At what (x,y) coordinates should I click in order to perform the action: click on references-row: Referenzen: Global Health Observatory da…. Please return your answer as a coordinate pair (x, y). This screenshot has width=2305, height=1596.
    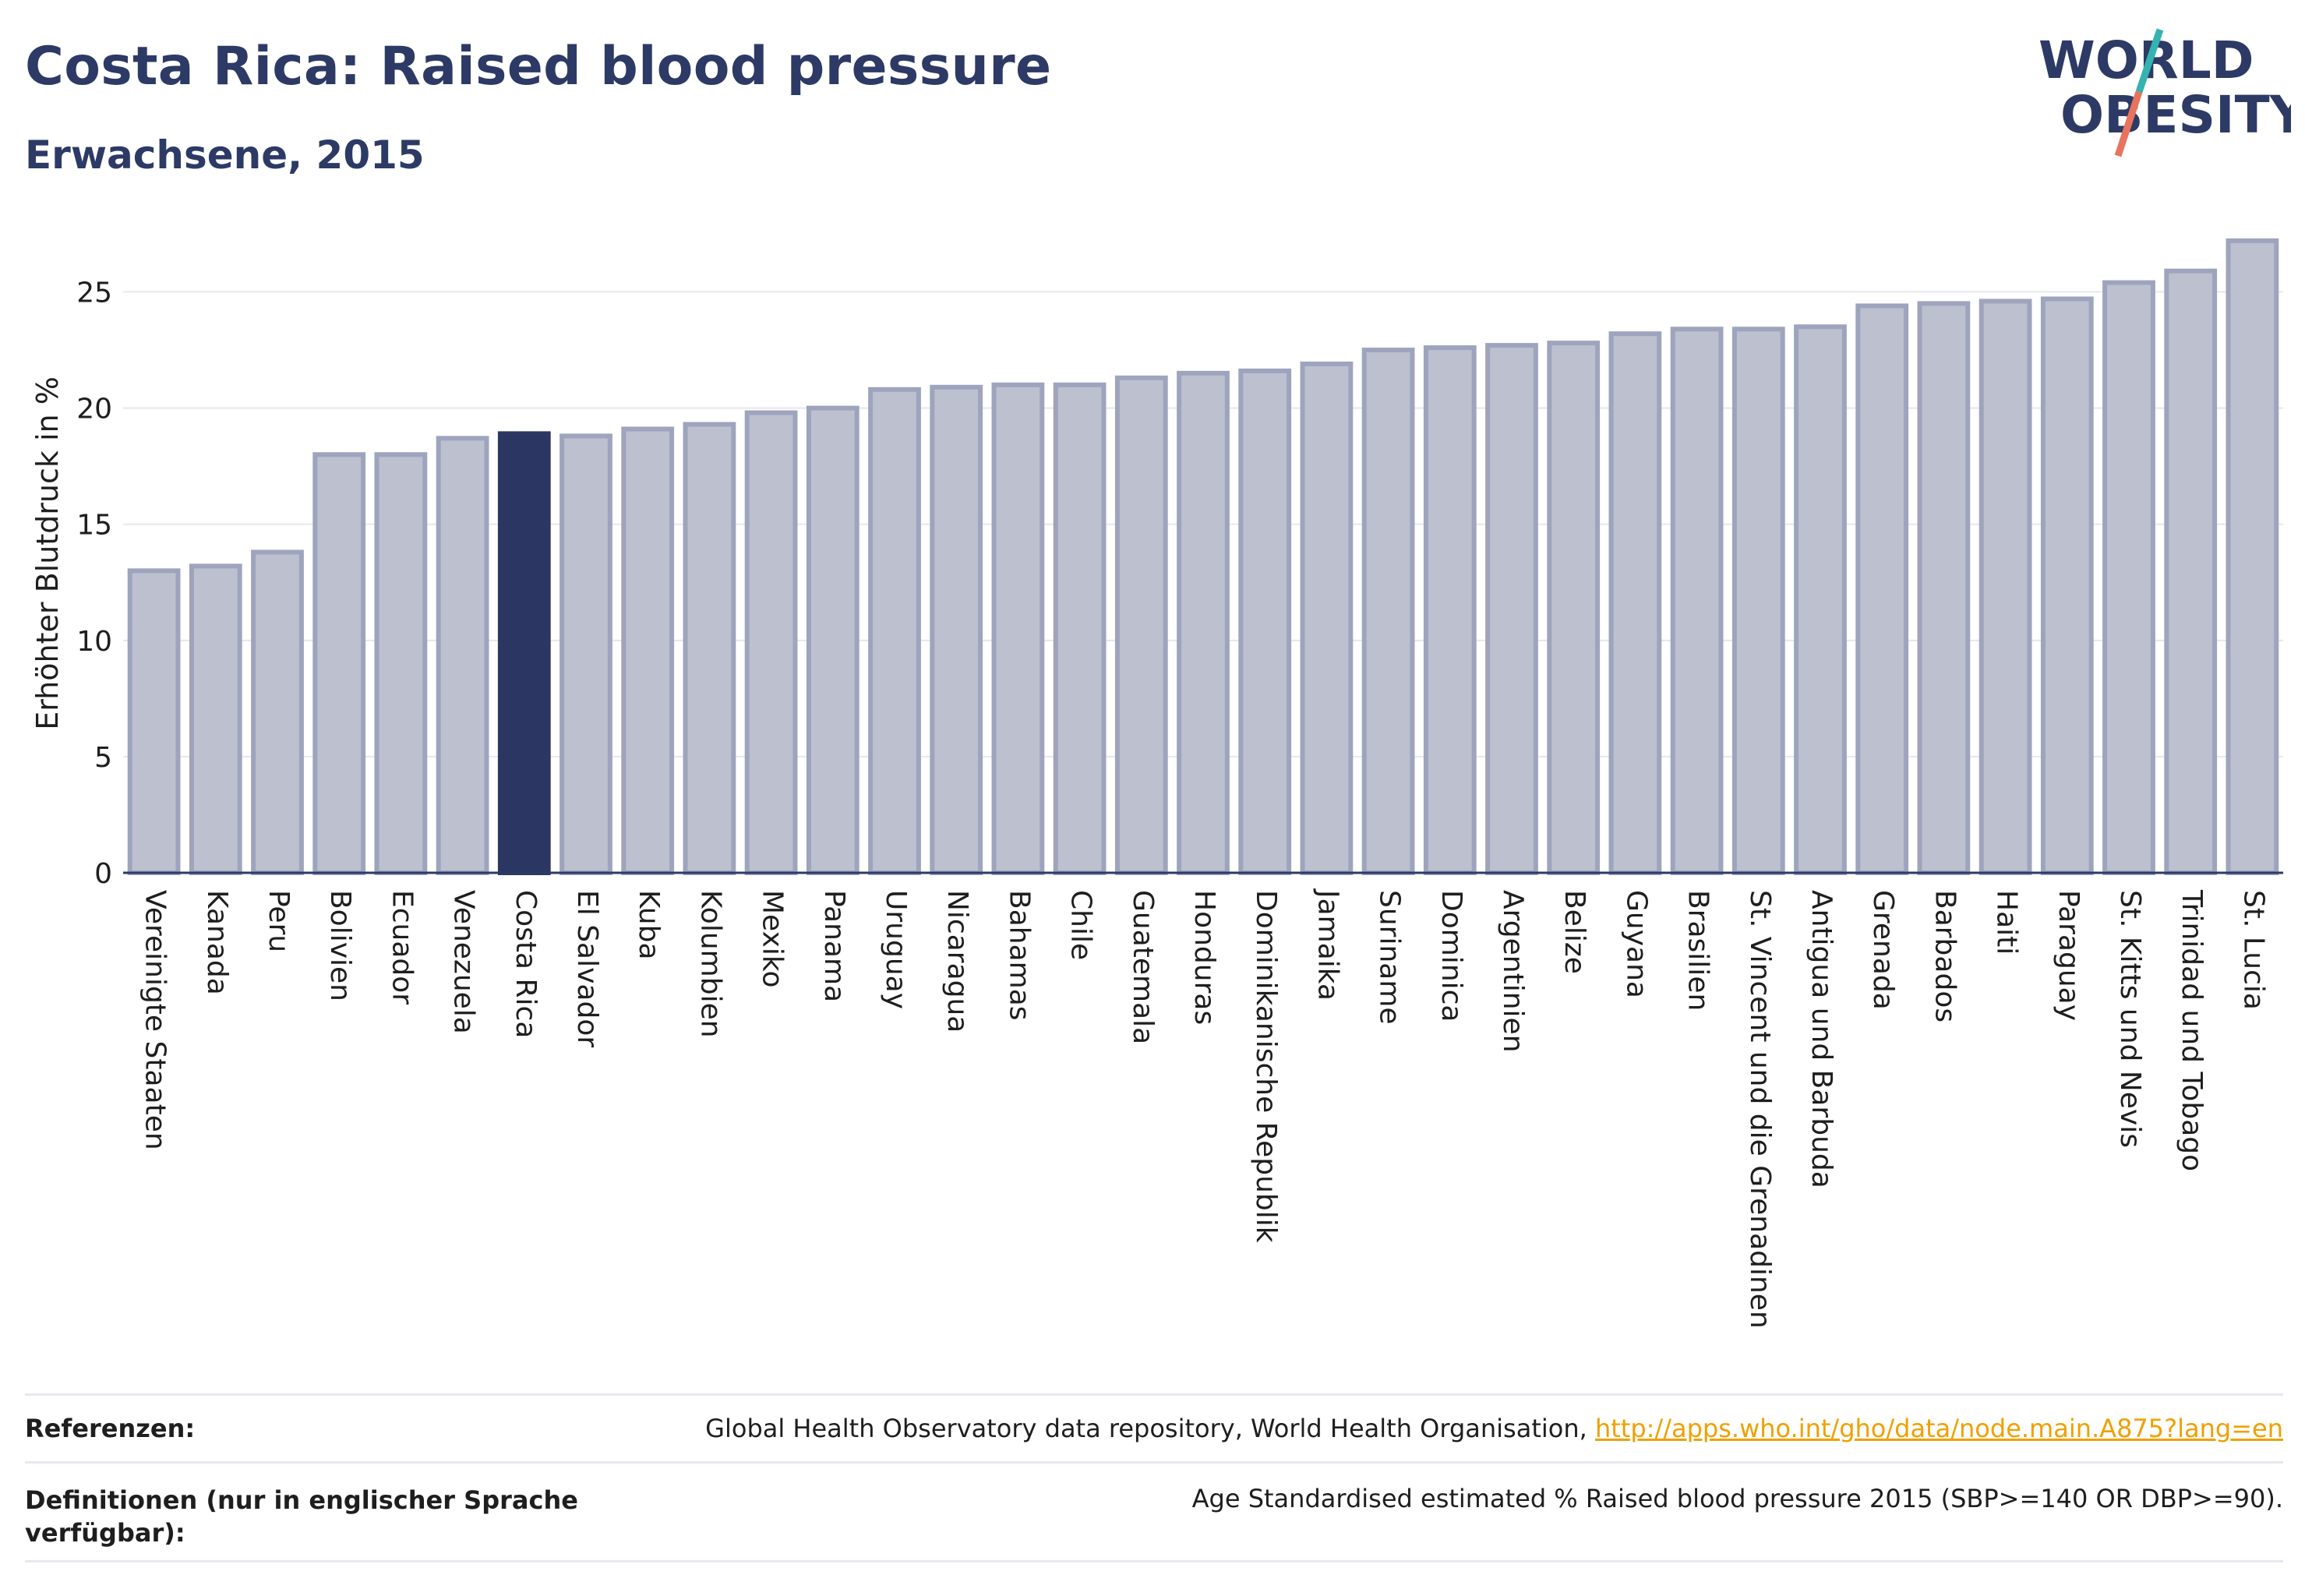
    Looking at the image, I should click on (1154, 1427).